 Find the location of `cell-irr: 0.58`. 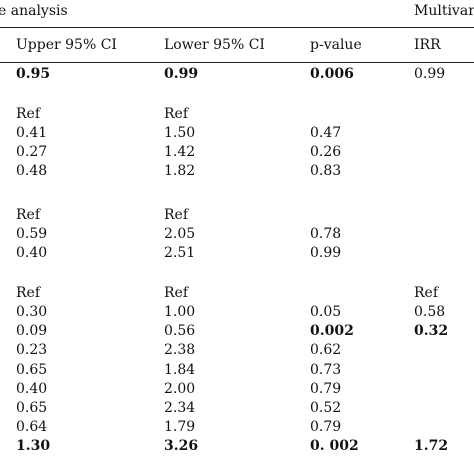

cell-irr: 0.58 is located at coordinates (430, 312).